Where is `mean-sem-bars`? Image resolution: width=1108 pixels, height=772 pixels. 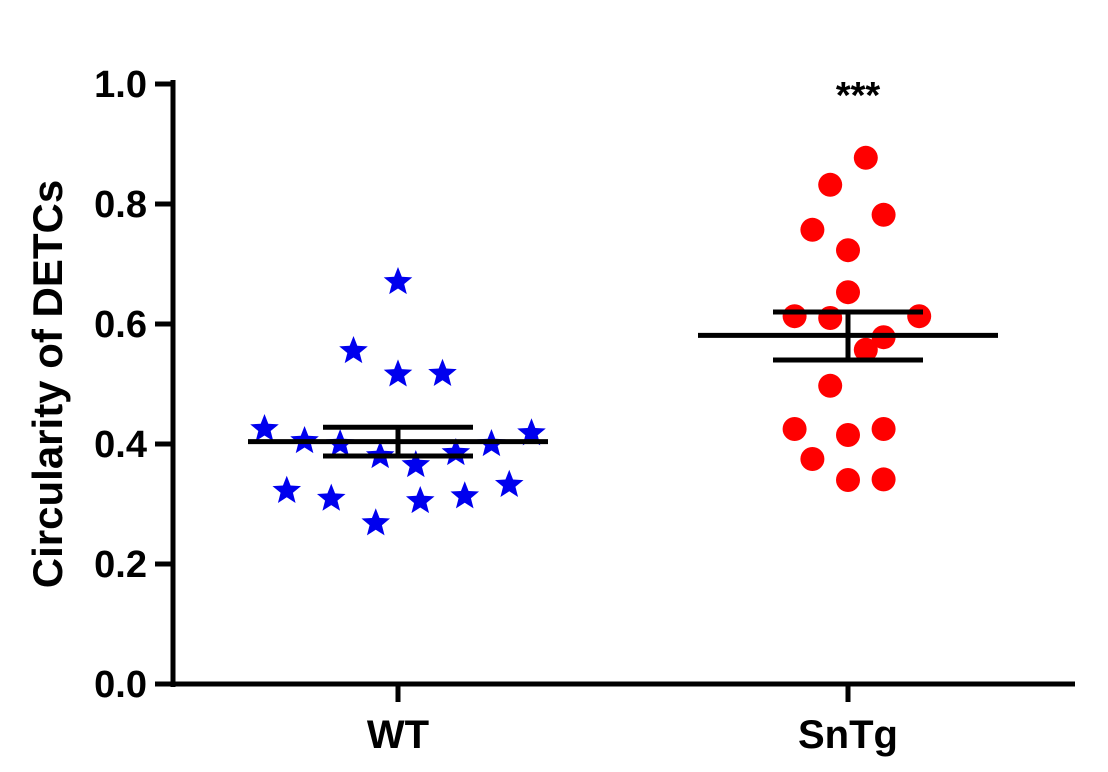 mean-sem-bars is located at coordinates (623, 384).